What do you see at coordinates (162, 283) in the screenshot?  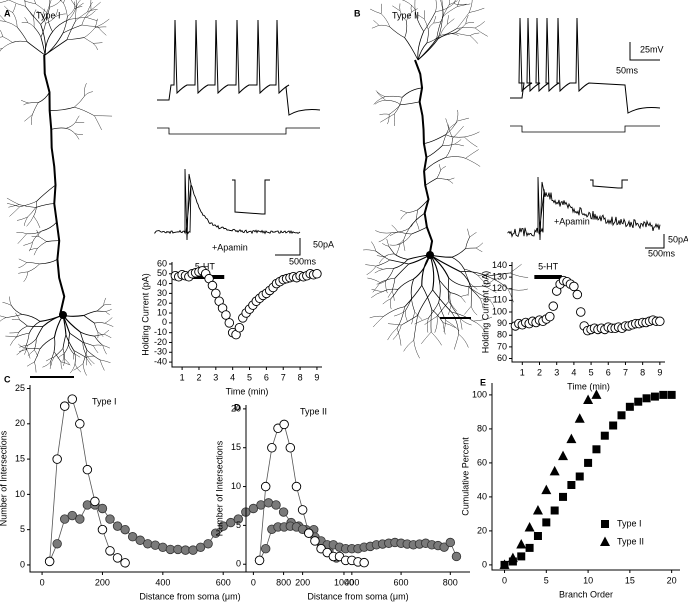 I see `y-tick-label: 40` at bounding box center [162, 283].